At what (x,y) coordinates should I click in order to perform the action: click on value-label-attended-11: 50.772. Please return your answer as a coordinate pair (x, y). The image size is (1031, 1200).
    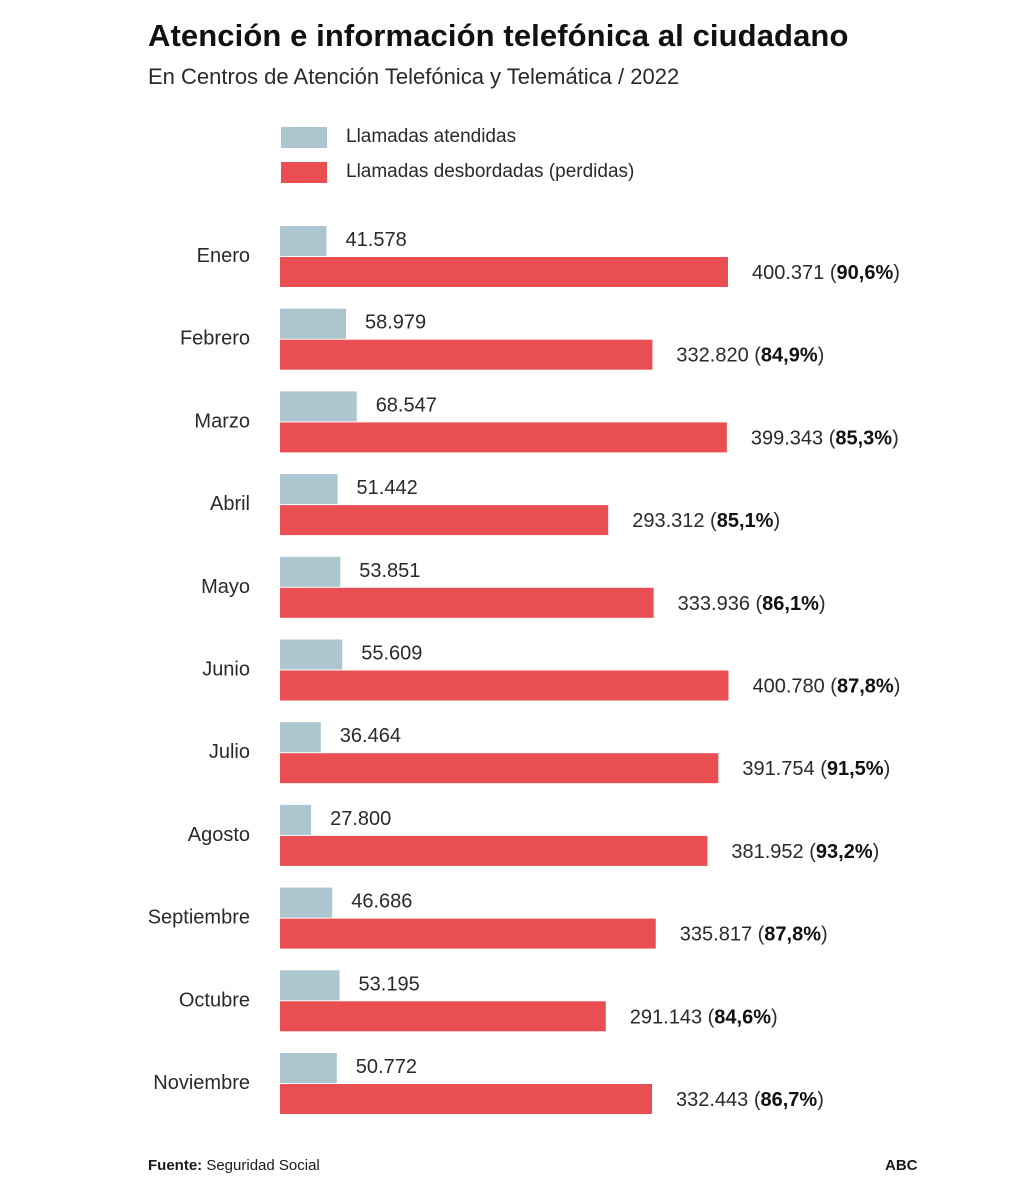
    Looking at the image, I should click on (386, 1067).